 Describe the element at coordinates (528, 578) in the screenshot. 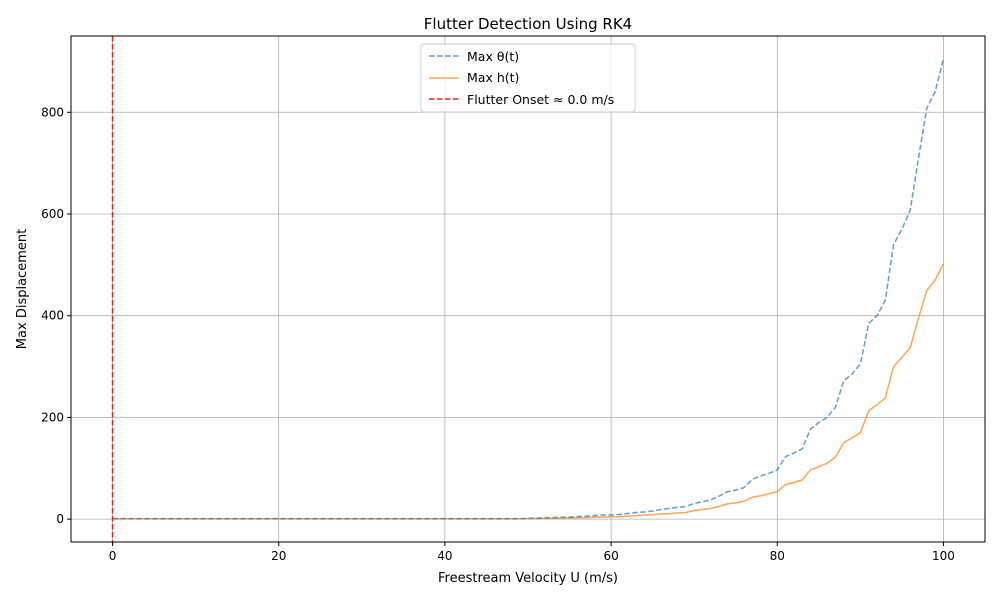

I see `x-axis-label: Freestream Velocity U (m/s)` at that location.